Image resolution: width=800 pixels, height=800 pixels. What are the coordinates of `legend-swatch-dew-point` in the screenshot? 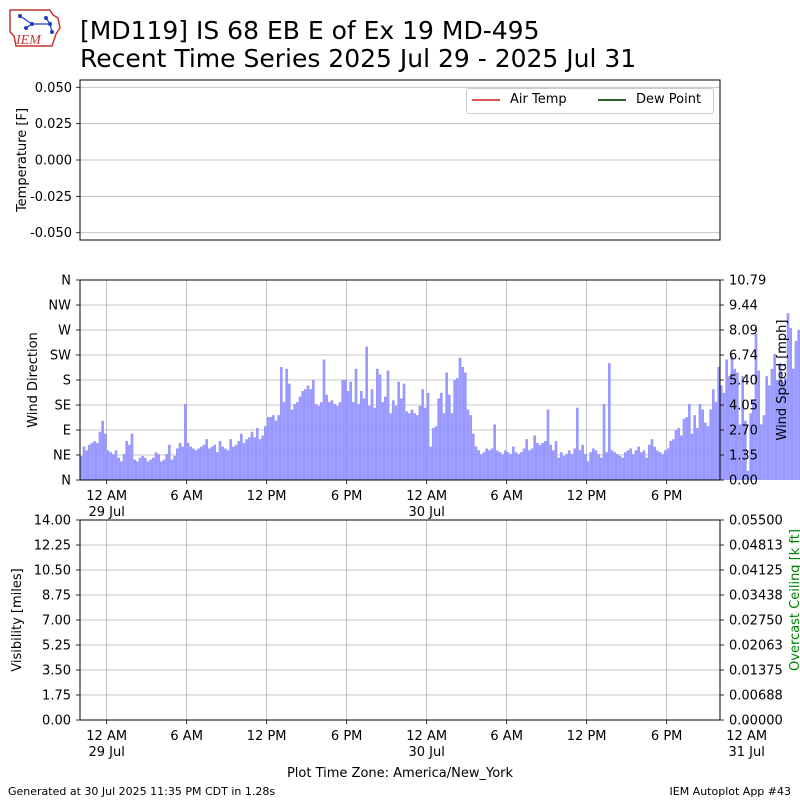 It's located at (612, 99).